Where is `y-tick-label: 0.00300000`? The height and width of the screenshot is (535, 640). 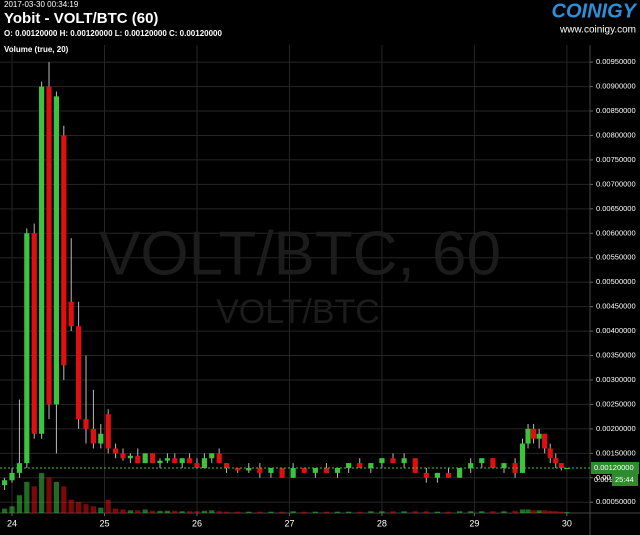
y-tick-label: 0.00300000 is located at coordinates (616, 379).